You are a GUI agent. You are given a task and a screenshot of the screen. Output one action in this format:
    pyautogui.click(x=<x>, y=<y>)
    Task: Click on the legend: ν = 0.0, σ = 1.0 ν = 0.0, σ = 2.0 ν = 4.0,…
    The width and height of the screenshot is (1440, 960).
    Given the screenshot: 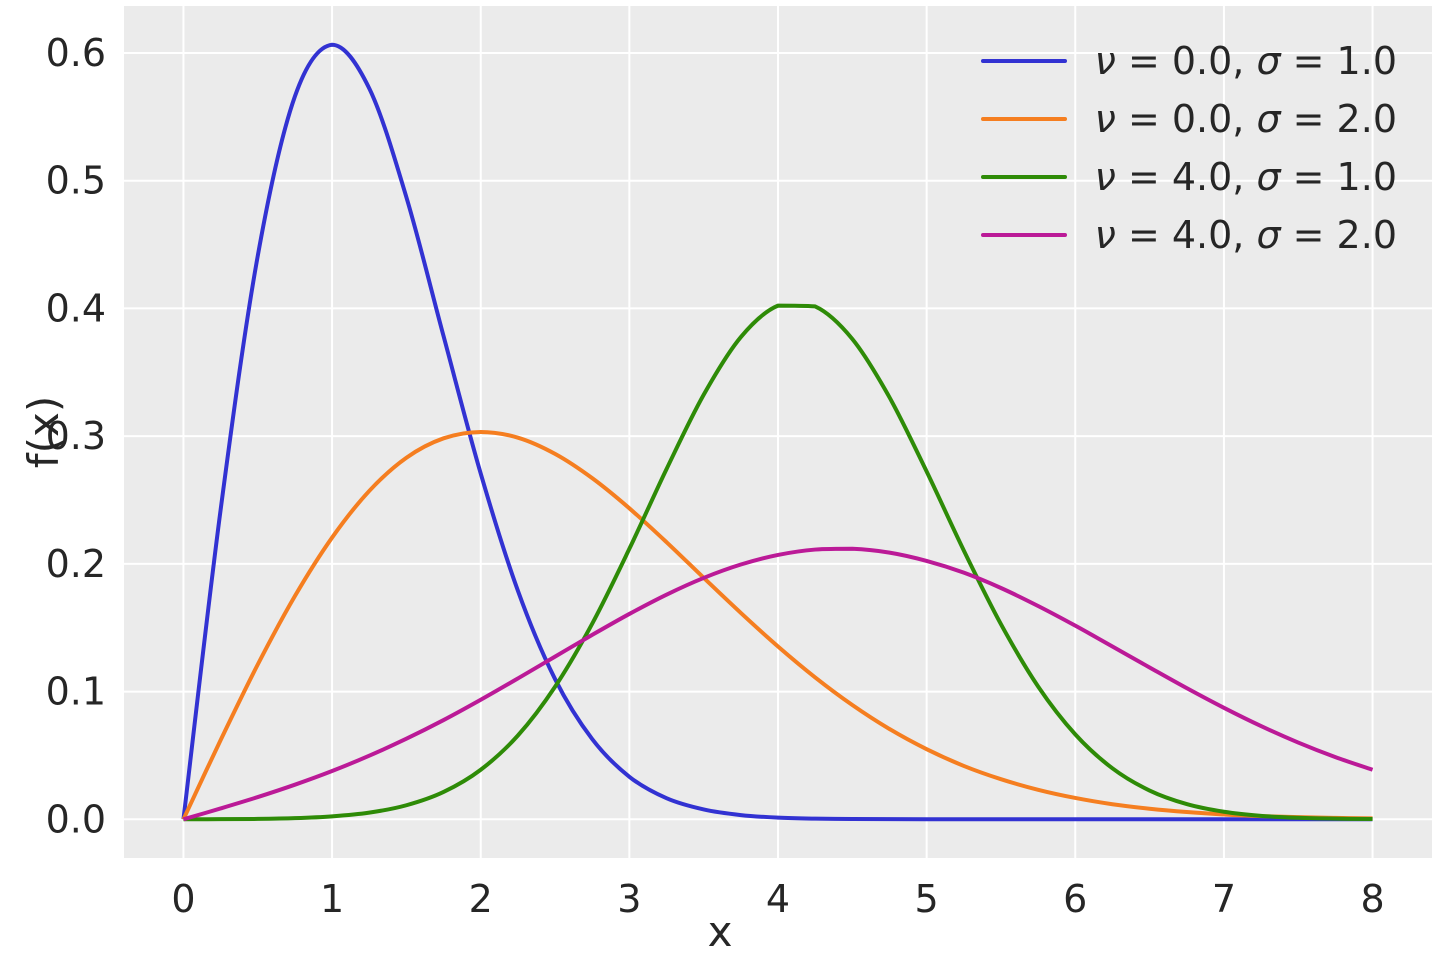 What is the action you would take?
    pyautogui.click(x=1188, y=148)
    